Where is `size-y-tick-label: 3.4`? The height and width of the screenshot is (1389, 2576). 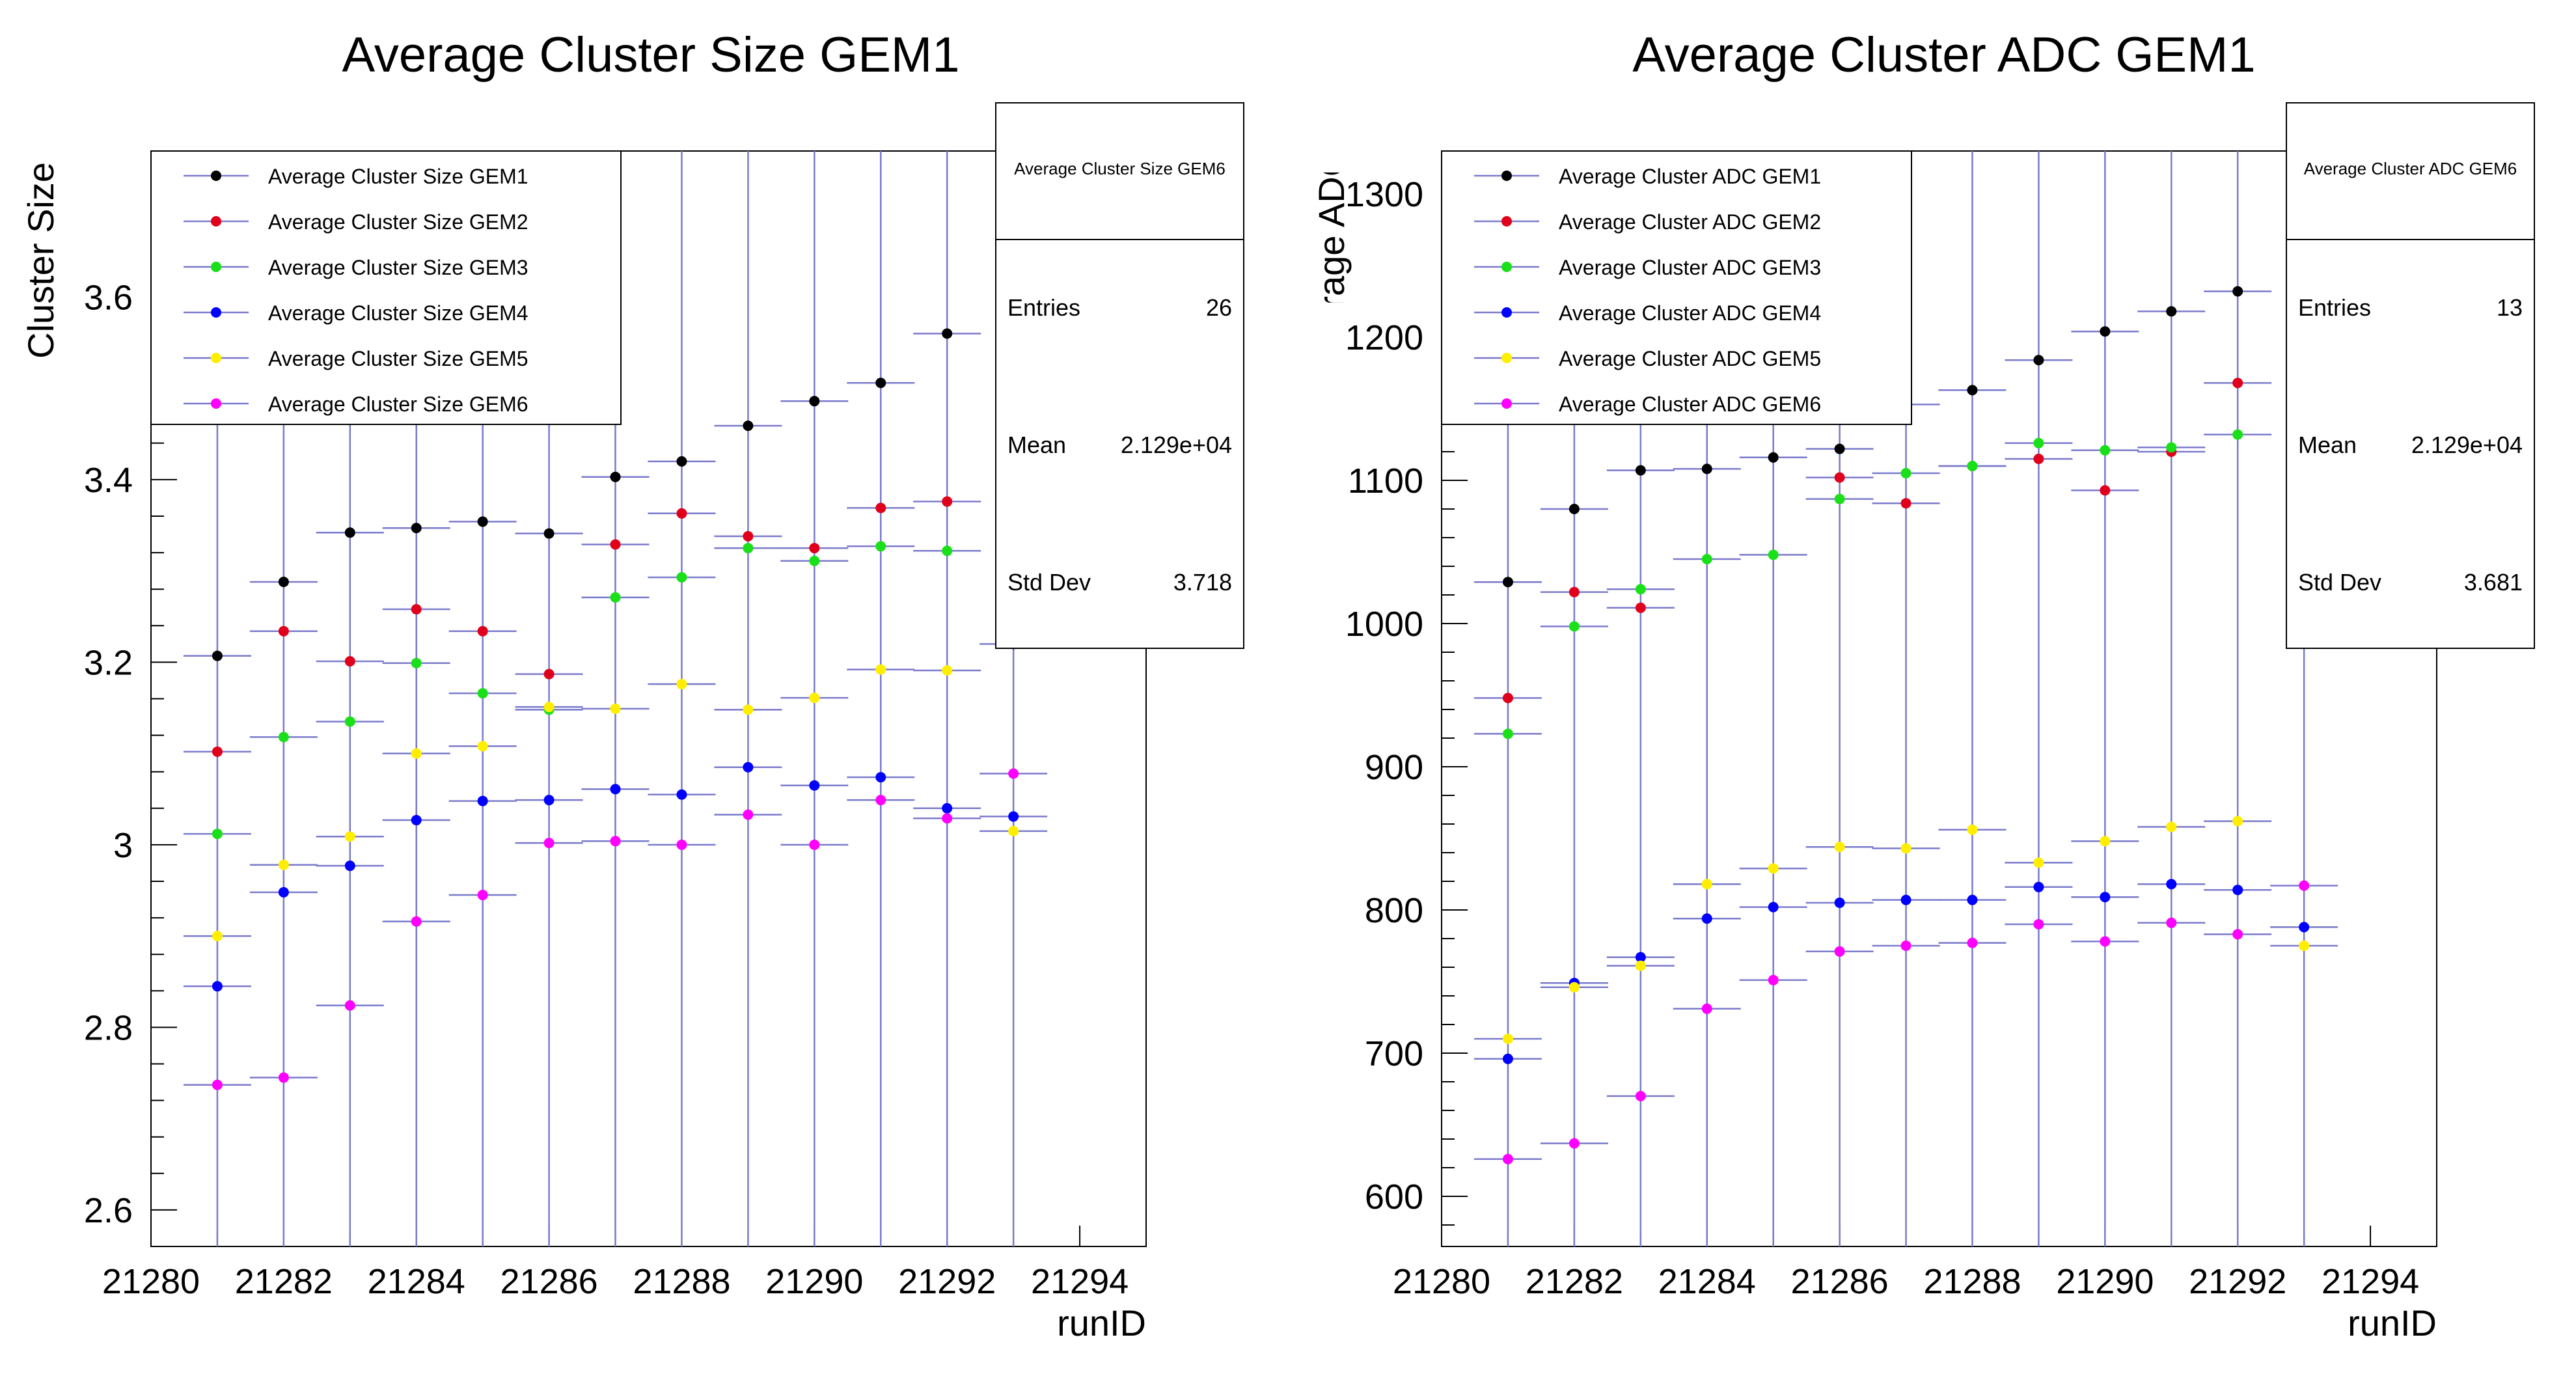
size-y-tick-label: 3.4 is located at coordinates (108, 480).